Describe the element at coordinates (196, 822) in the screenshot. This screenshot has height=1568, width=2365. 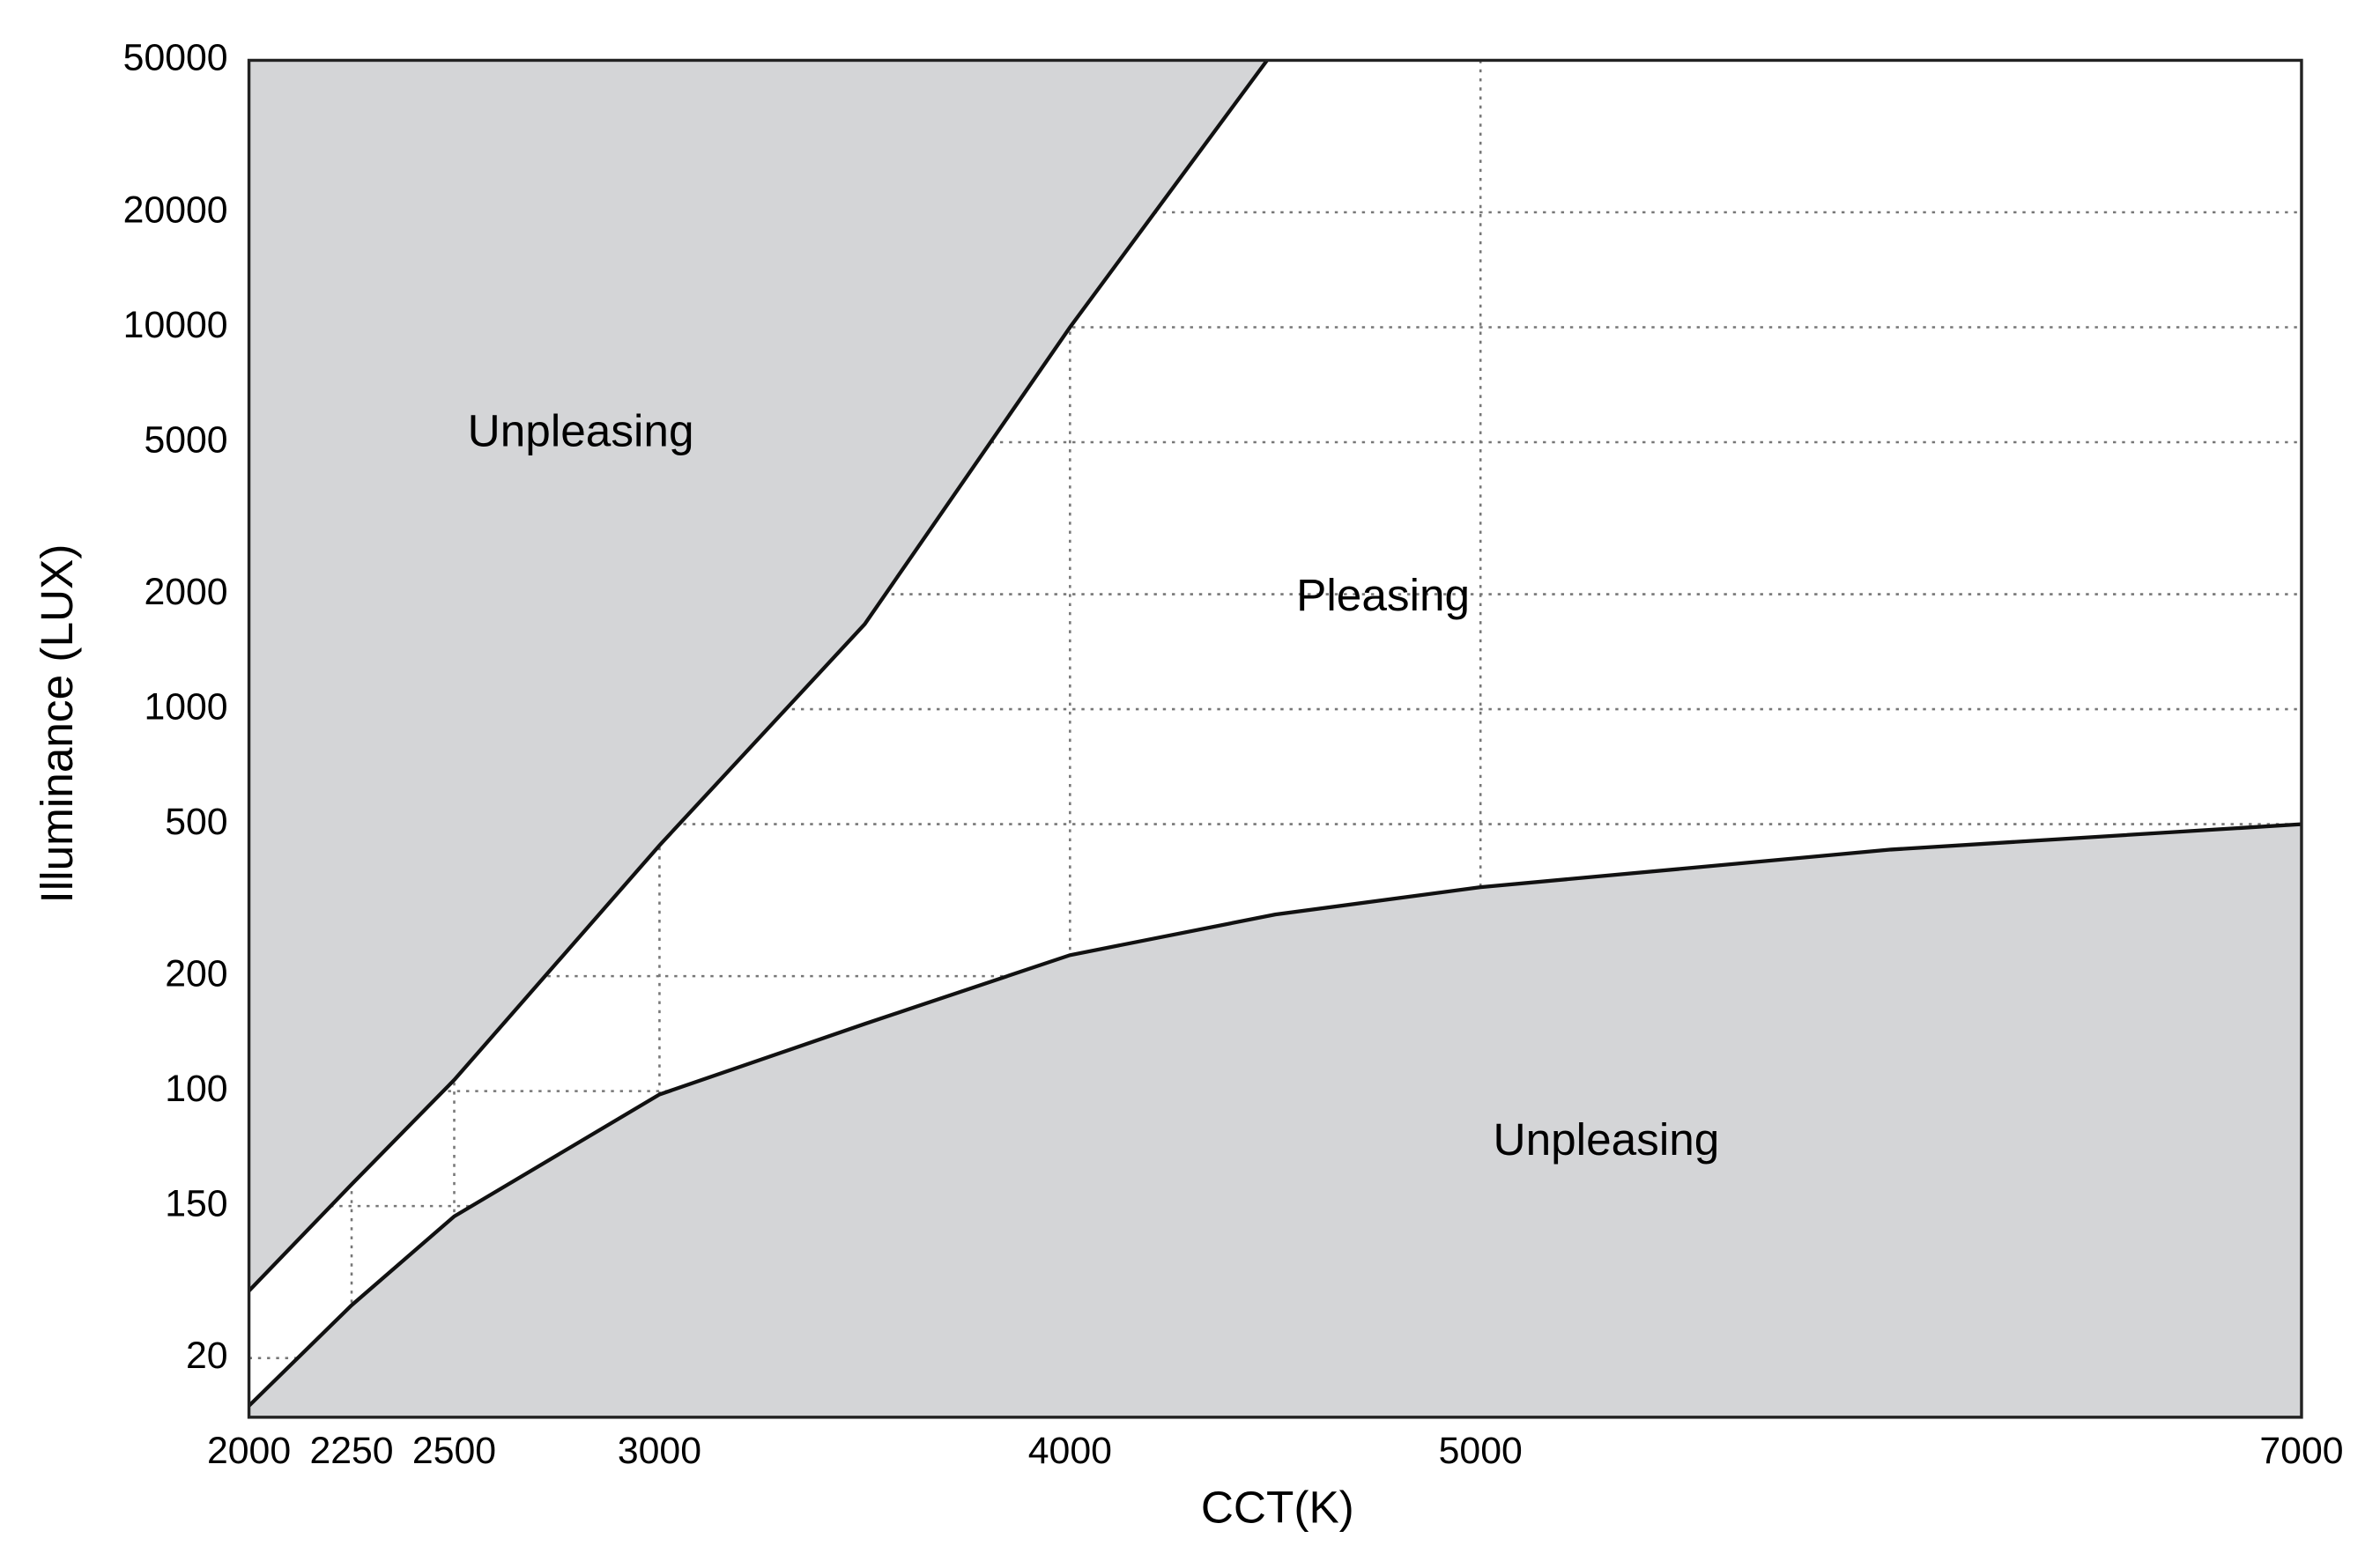
I see `y-tick-label: 500` at that location.